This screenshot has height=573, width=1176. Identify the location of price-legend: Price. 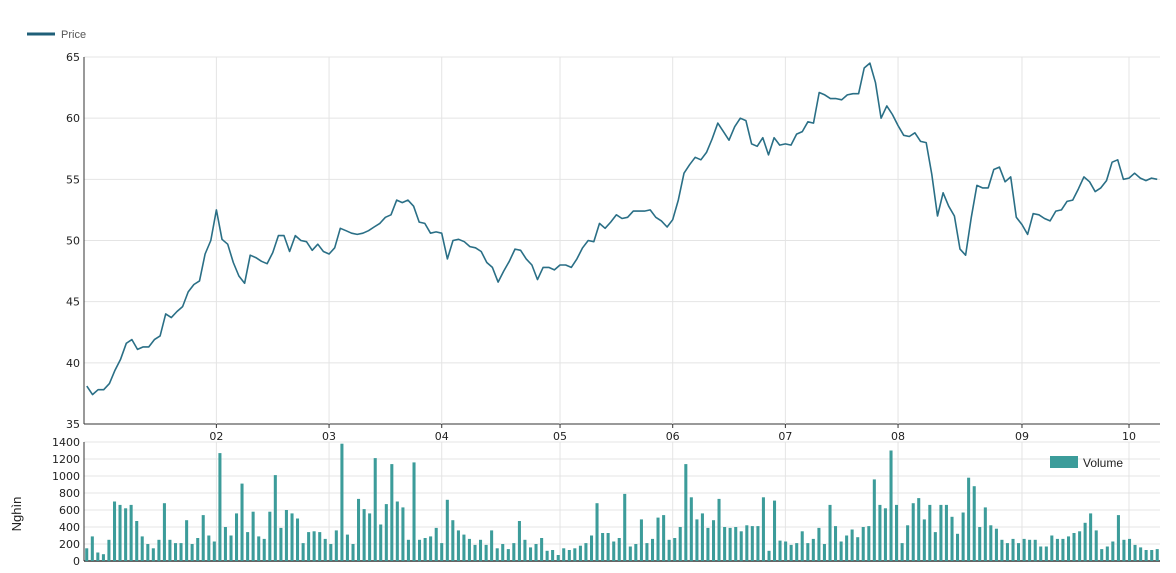
(56, 35).